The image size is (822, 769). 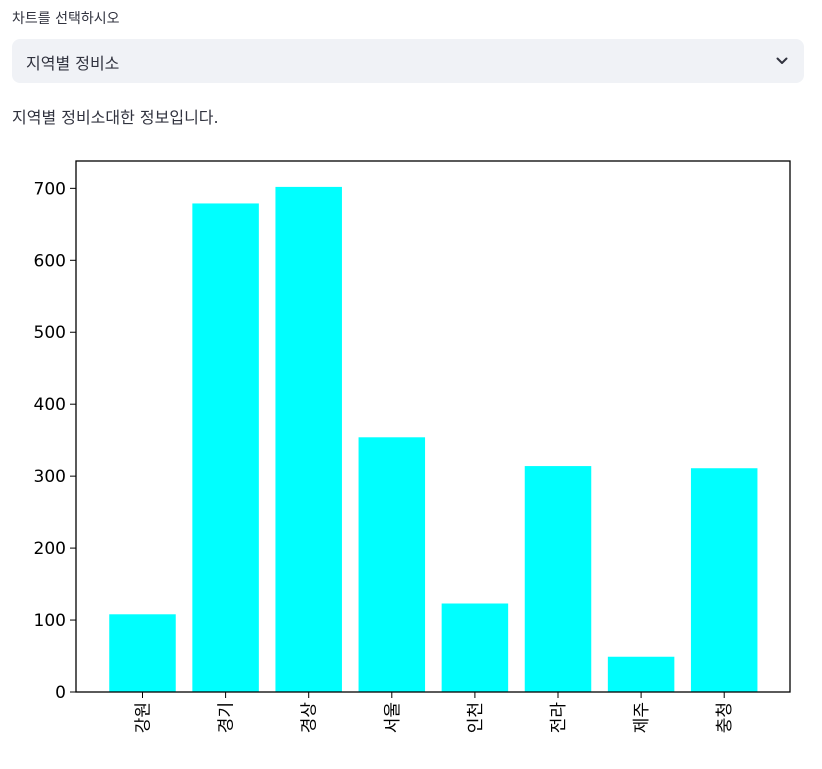 What do you see at coordinates (782, 61) in the screenshot?
I see `chevron-down-icon` at bounding box center [782, 61].